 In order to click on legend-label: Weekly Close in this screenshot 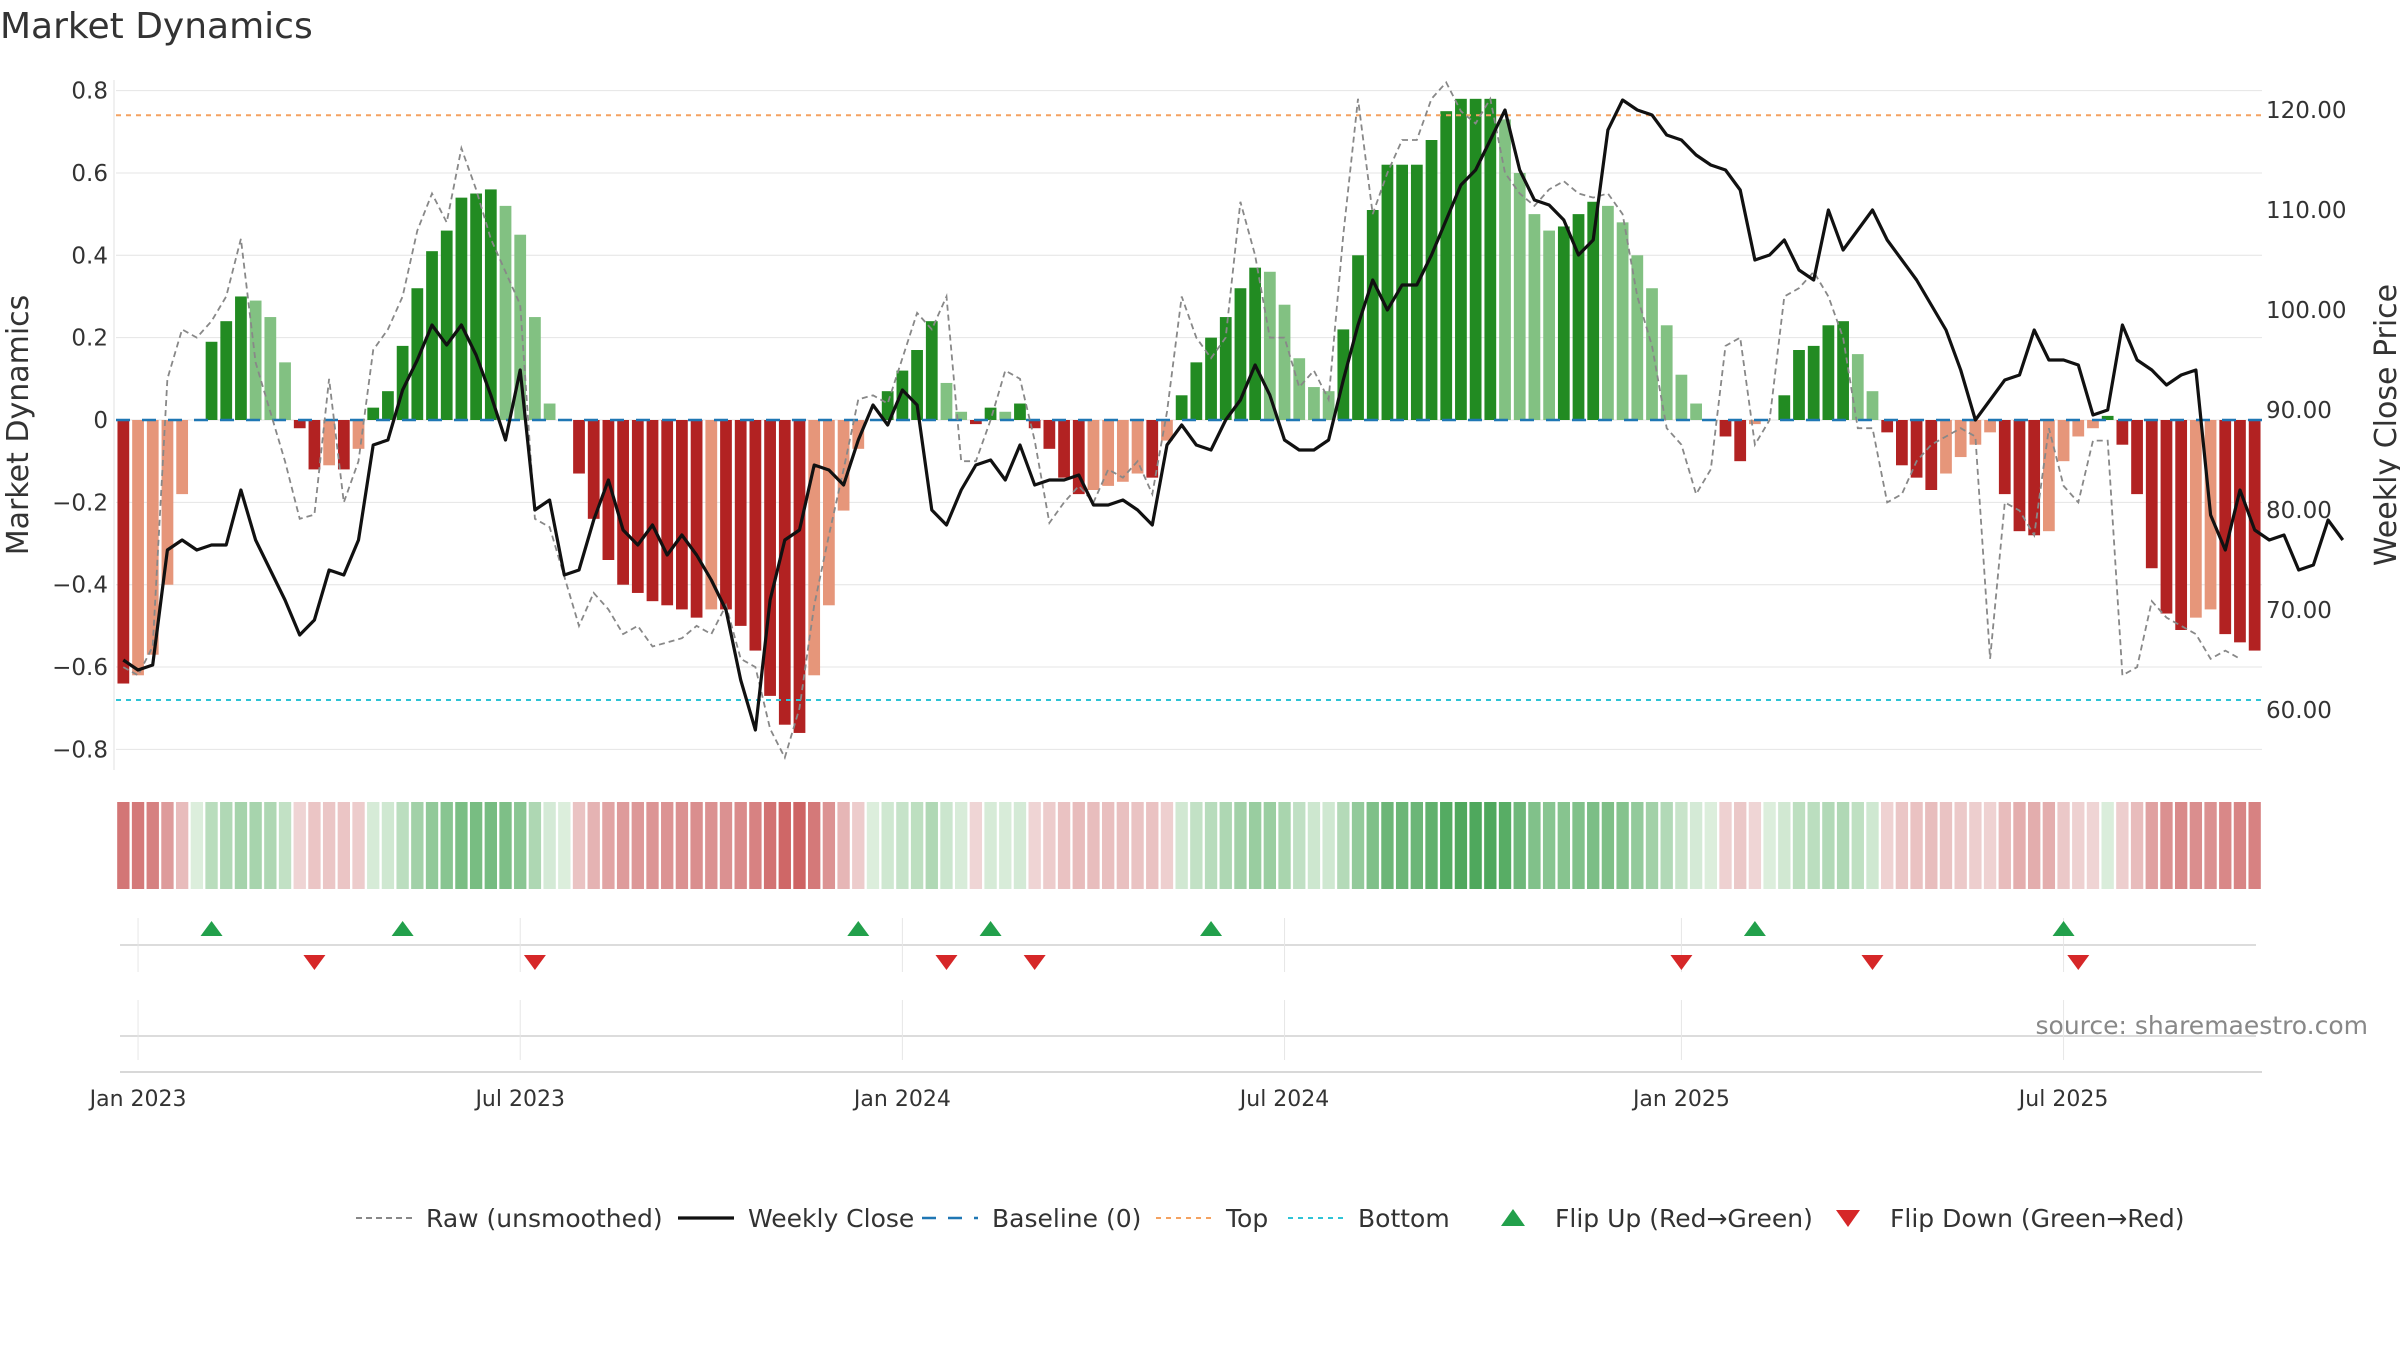, I will do `click(831, 1218)`.